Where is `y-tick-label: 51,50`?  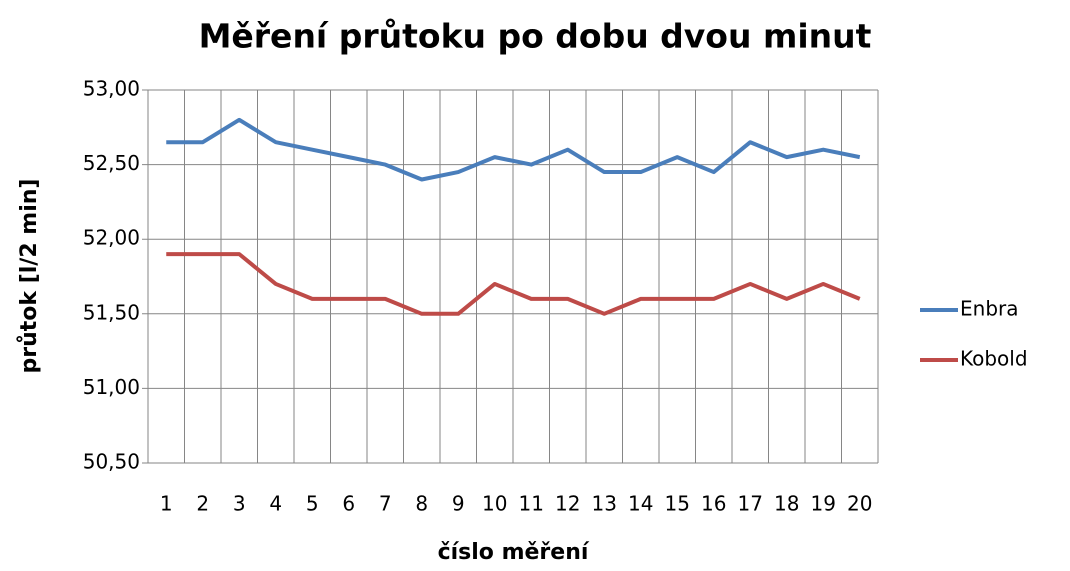
y-tick-label: 51,50 is located at coordinates (111, 312).